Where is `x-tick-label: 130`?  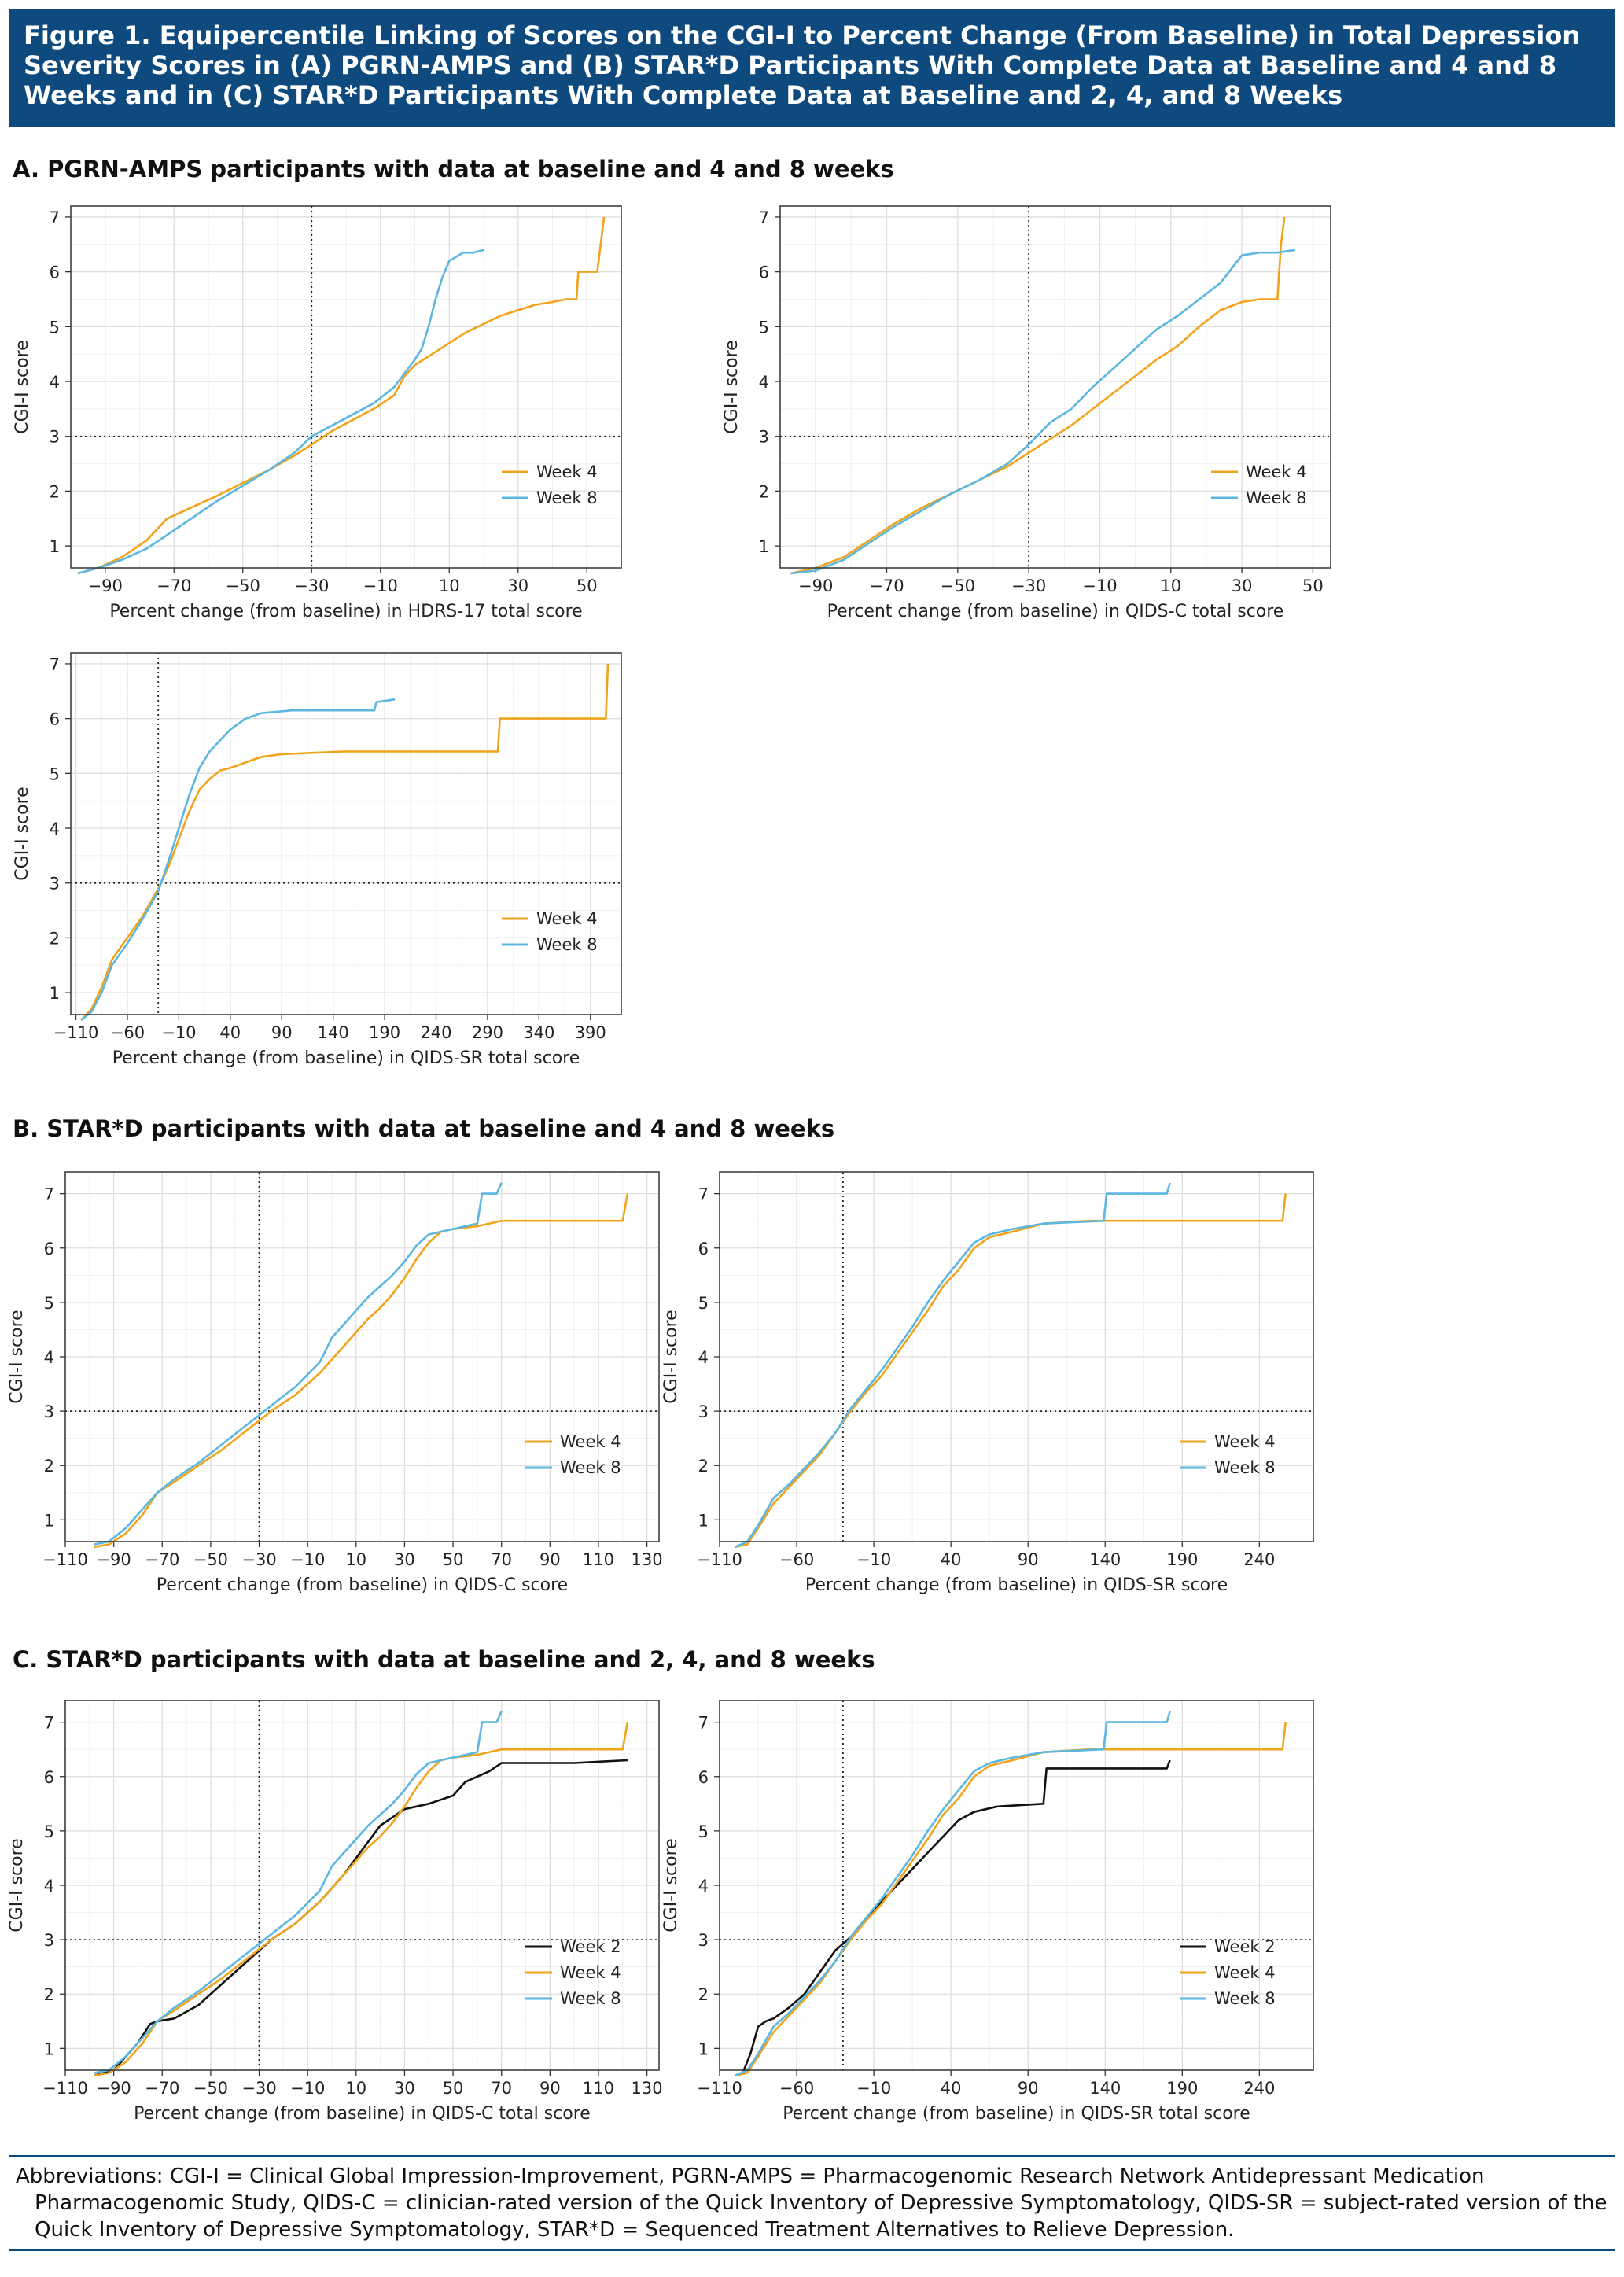 x-tick-label: 130 is located at coordinates (647, 2088).